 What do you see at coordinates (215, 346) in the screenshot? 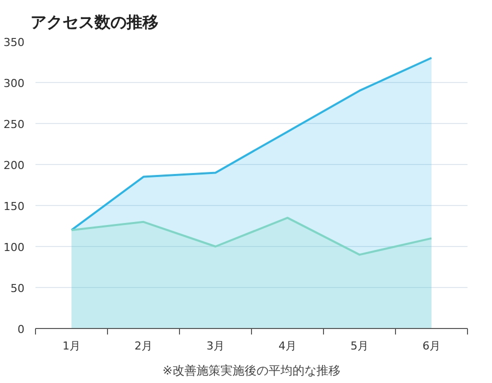
I see `x-tick-label: 3月` at bounding box center [215, 346].